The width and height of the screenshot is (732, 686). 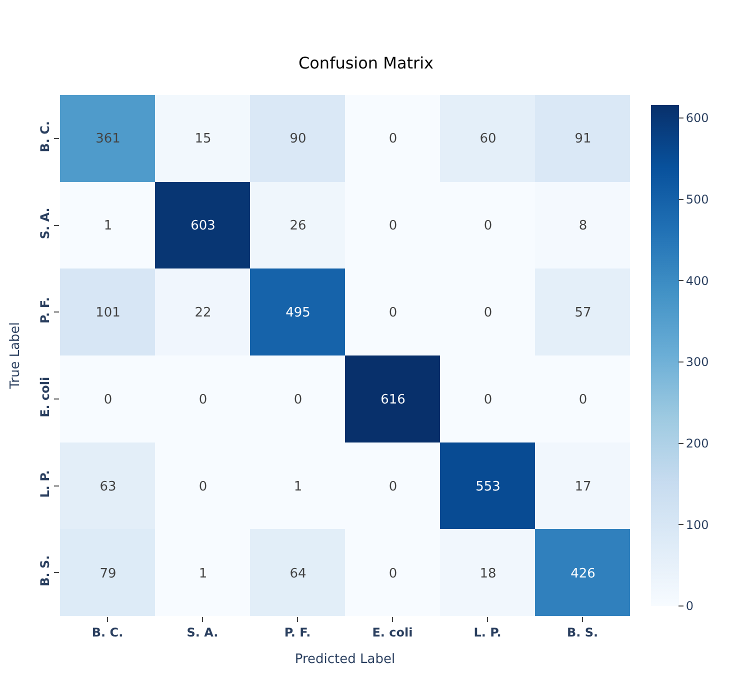 What do you see at coordinates (45, 310) in the screenshot?
I see `y-tick-label: P. F.` at bounding box center [45, 310].